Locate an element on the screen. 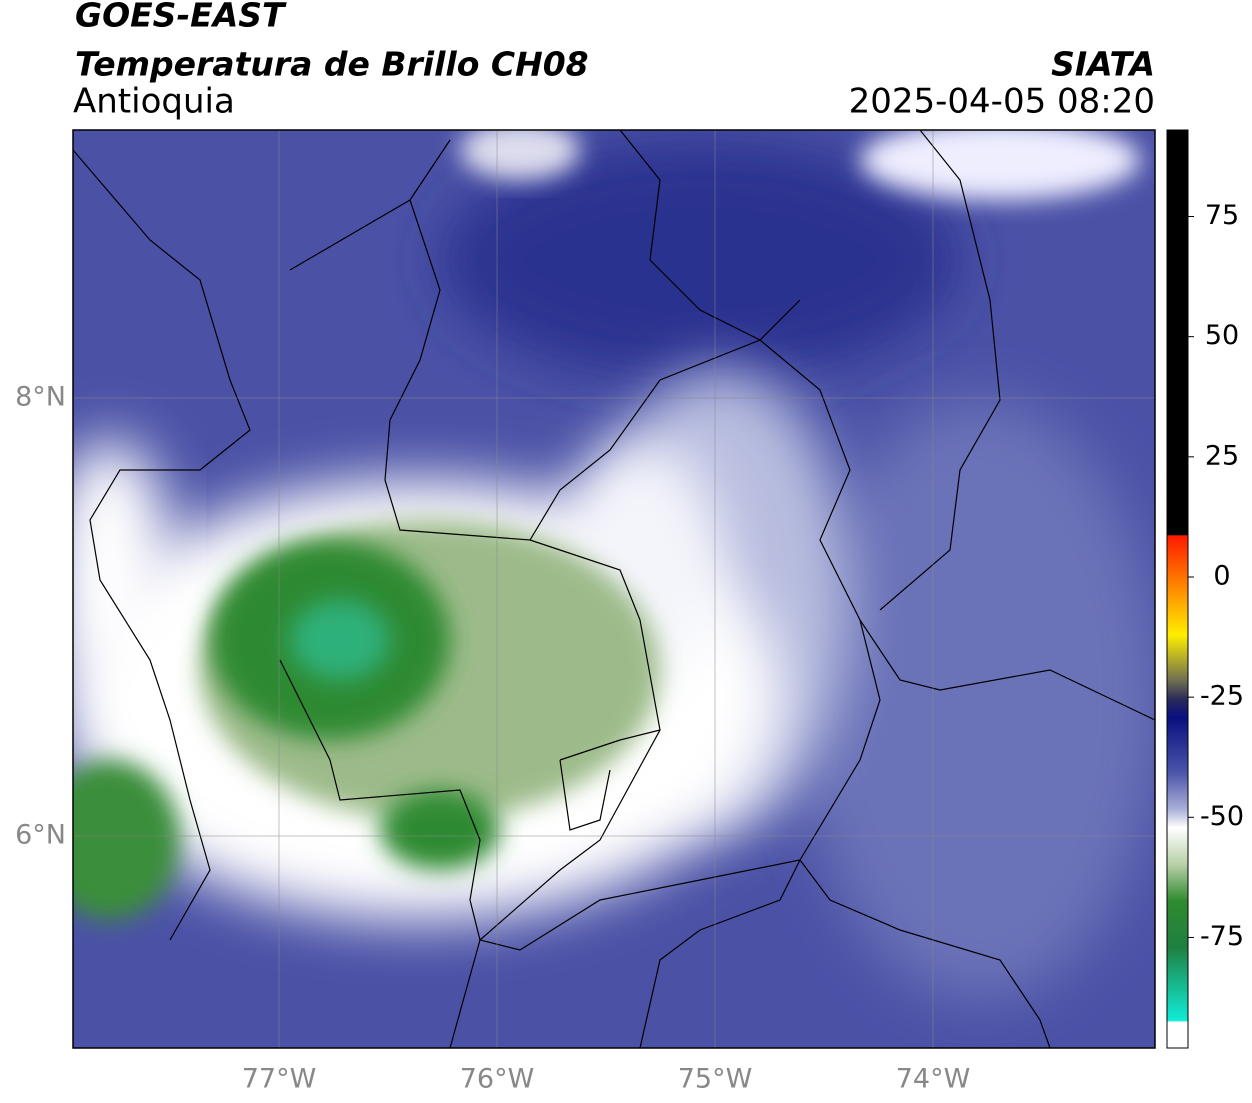  colorbar-tick-label: 75 is located at coordinates (1222, 215).